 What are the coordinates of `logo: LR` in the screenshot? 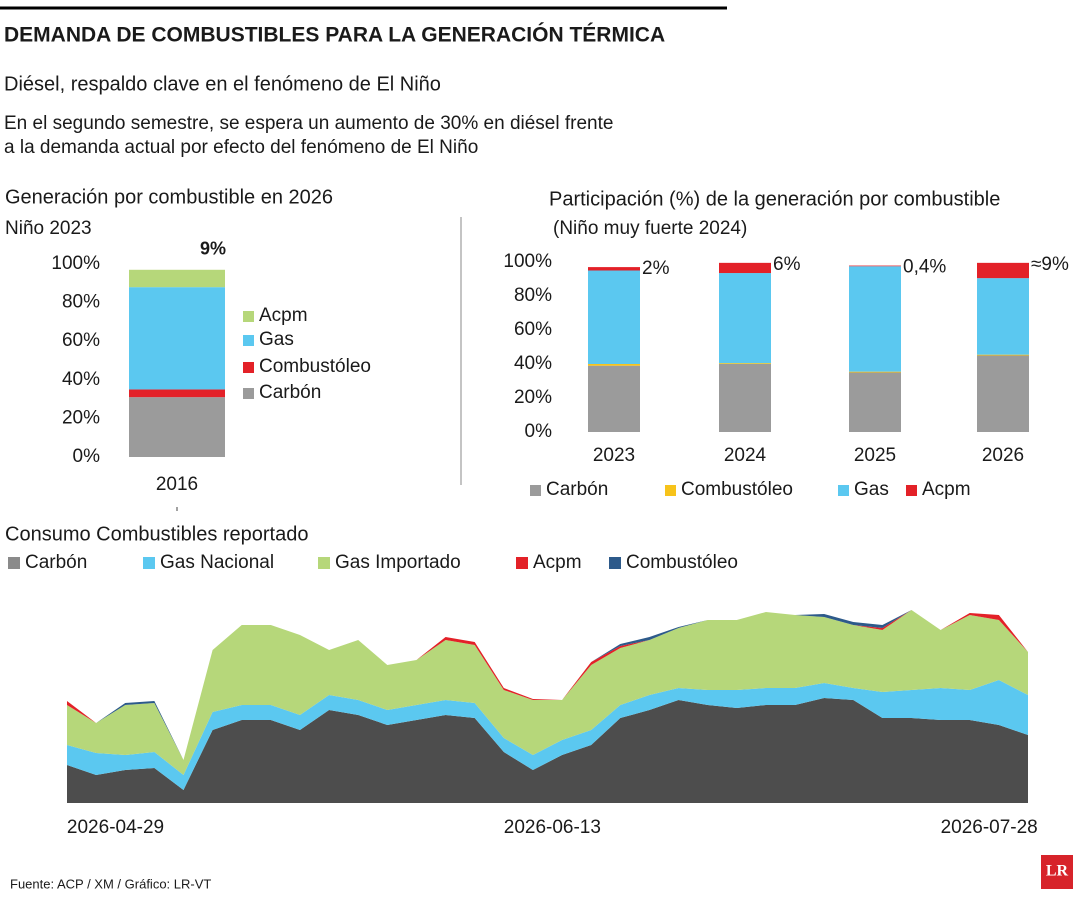 It's located at (1057, 871).